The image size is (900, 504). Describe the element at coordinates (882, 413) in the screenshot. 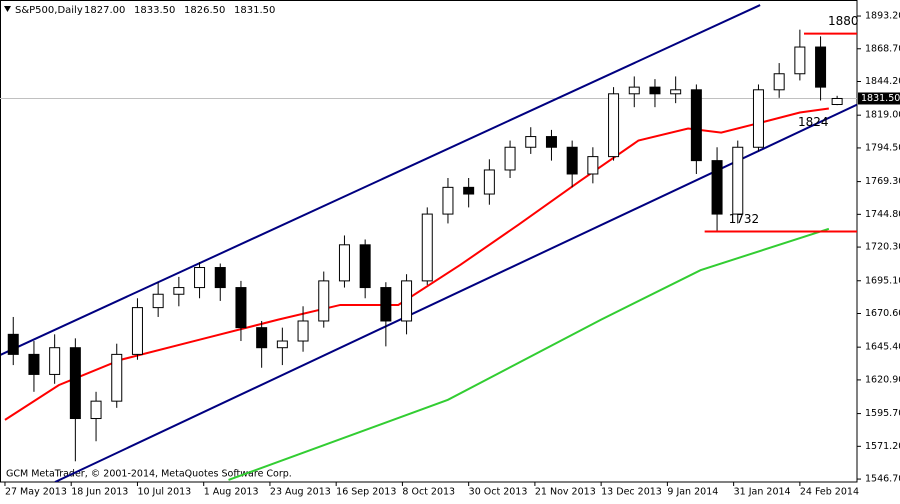

I see `y-tick-label: 1595.70` at that location.